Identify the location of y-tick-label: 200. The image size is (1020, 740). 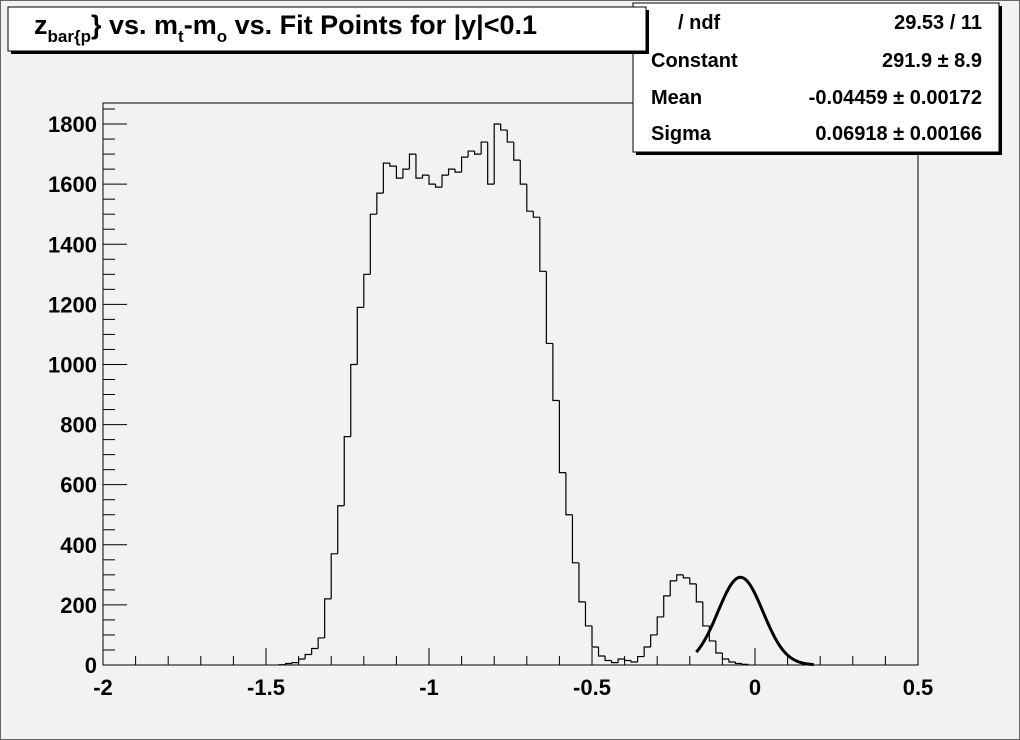
(78, 605).